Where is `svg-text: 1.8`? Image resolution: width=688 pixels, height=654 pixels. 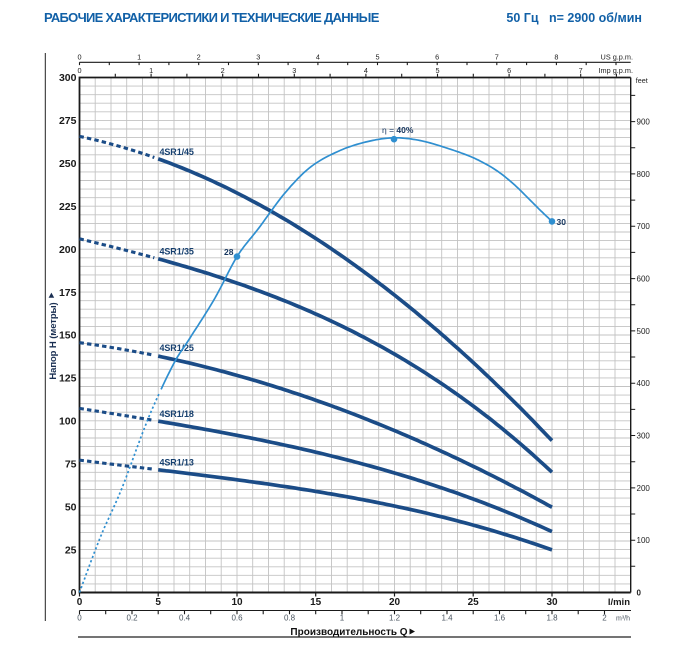
svg-text: 1.8 is located at coordinates (552, 618).